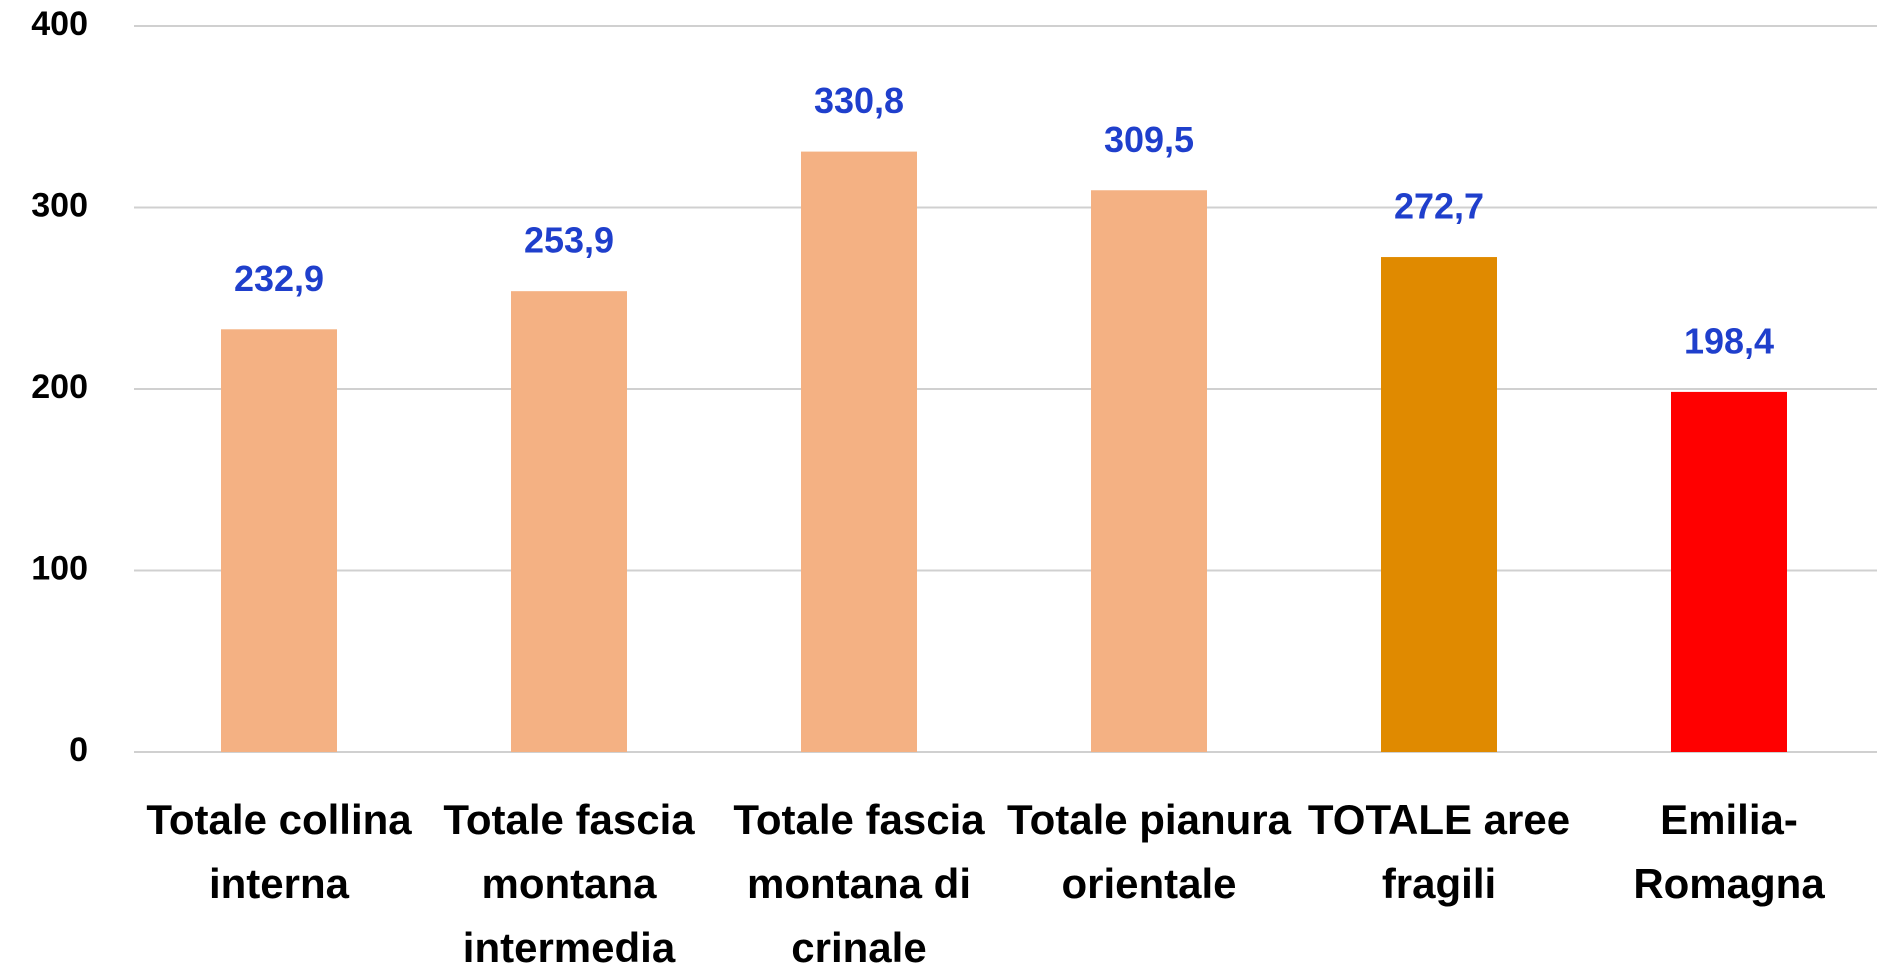 The height and width of the screenshot is (979, 1877). I want to click on y-tick-label: 100, so click(59, 568).